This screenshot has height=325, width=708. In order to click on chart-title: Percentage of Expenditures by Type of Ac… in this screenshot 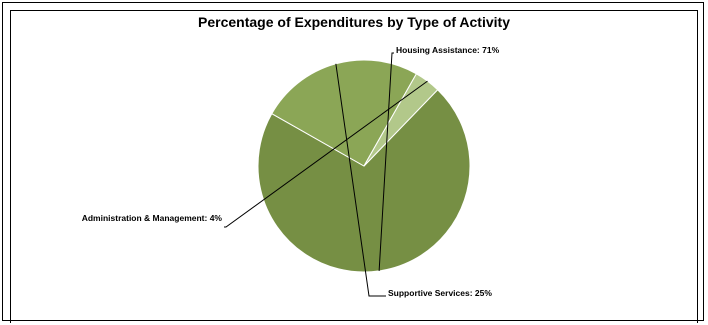, I will do `click(354, 22)`.